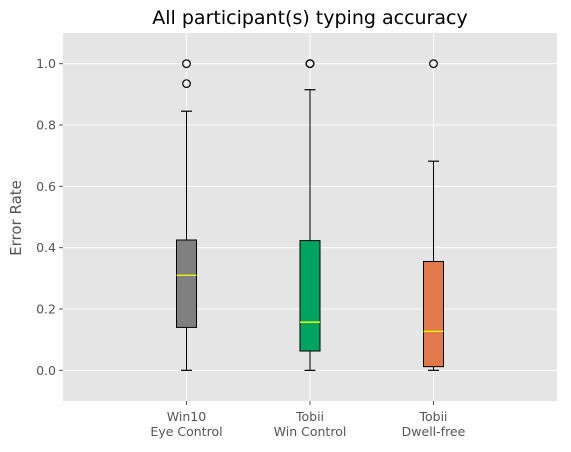  What do you see at coordinates (186, 431) in the screenshot?
I see `x-tick-label: Eye Control` at bounding box center [186, 431].